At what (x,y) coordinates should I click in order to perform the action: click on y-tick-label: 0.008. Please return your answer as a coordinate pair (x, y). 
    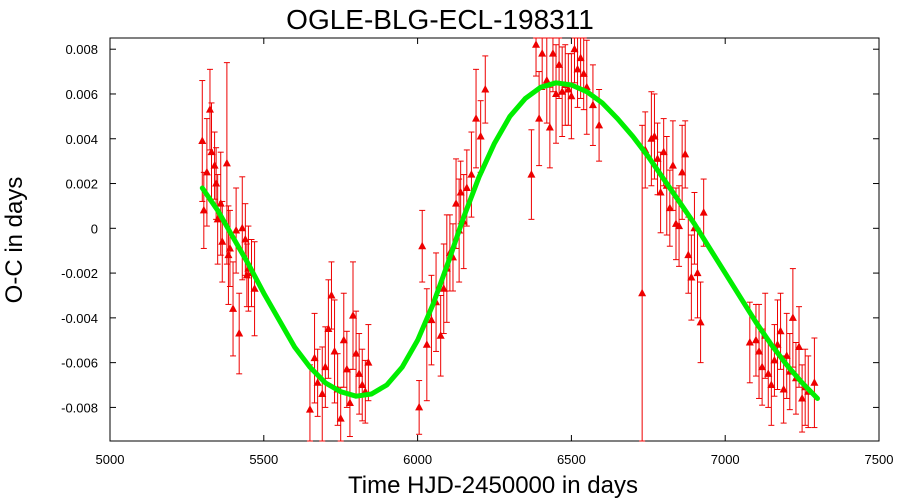
    Looking at the image, I should click on (81, 49).